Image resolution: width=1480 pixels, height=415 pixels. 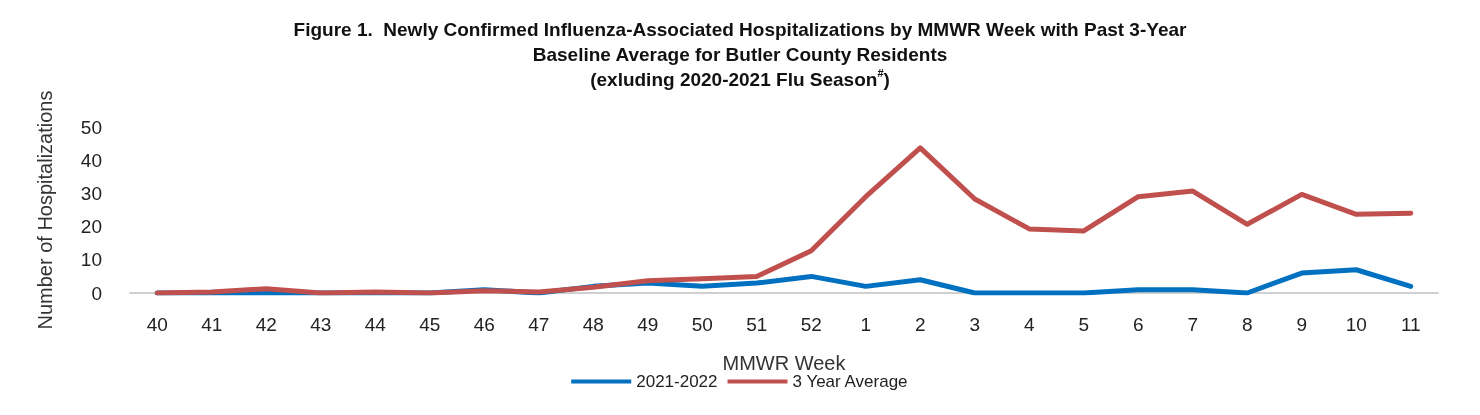 I want to click on x-tick-label: 48, so click(x=593, y=324).